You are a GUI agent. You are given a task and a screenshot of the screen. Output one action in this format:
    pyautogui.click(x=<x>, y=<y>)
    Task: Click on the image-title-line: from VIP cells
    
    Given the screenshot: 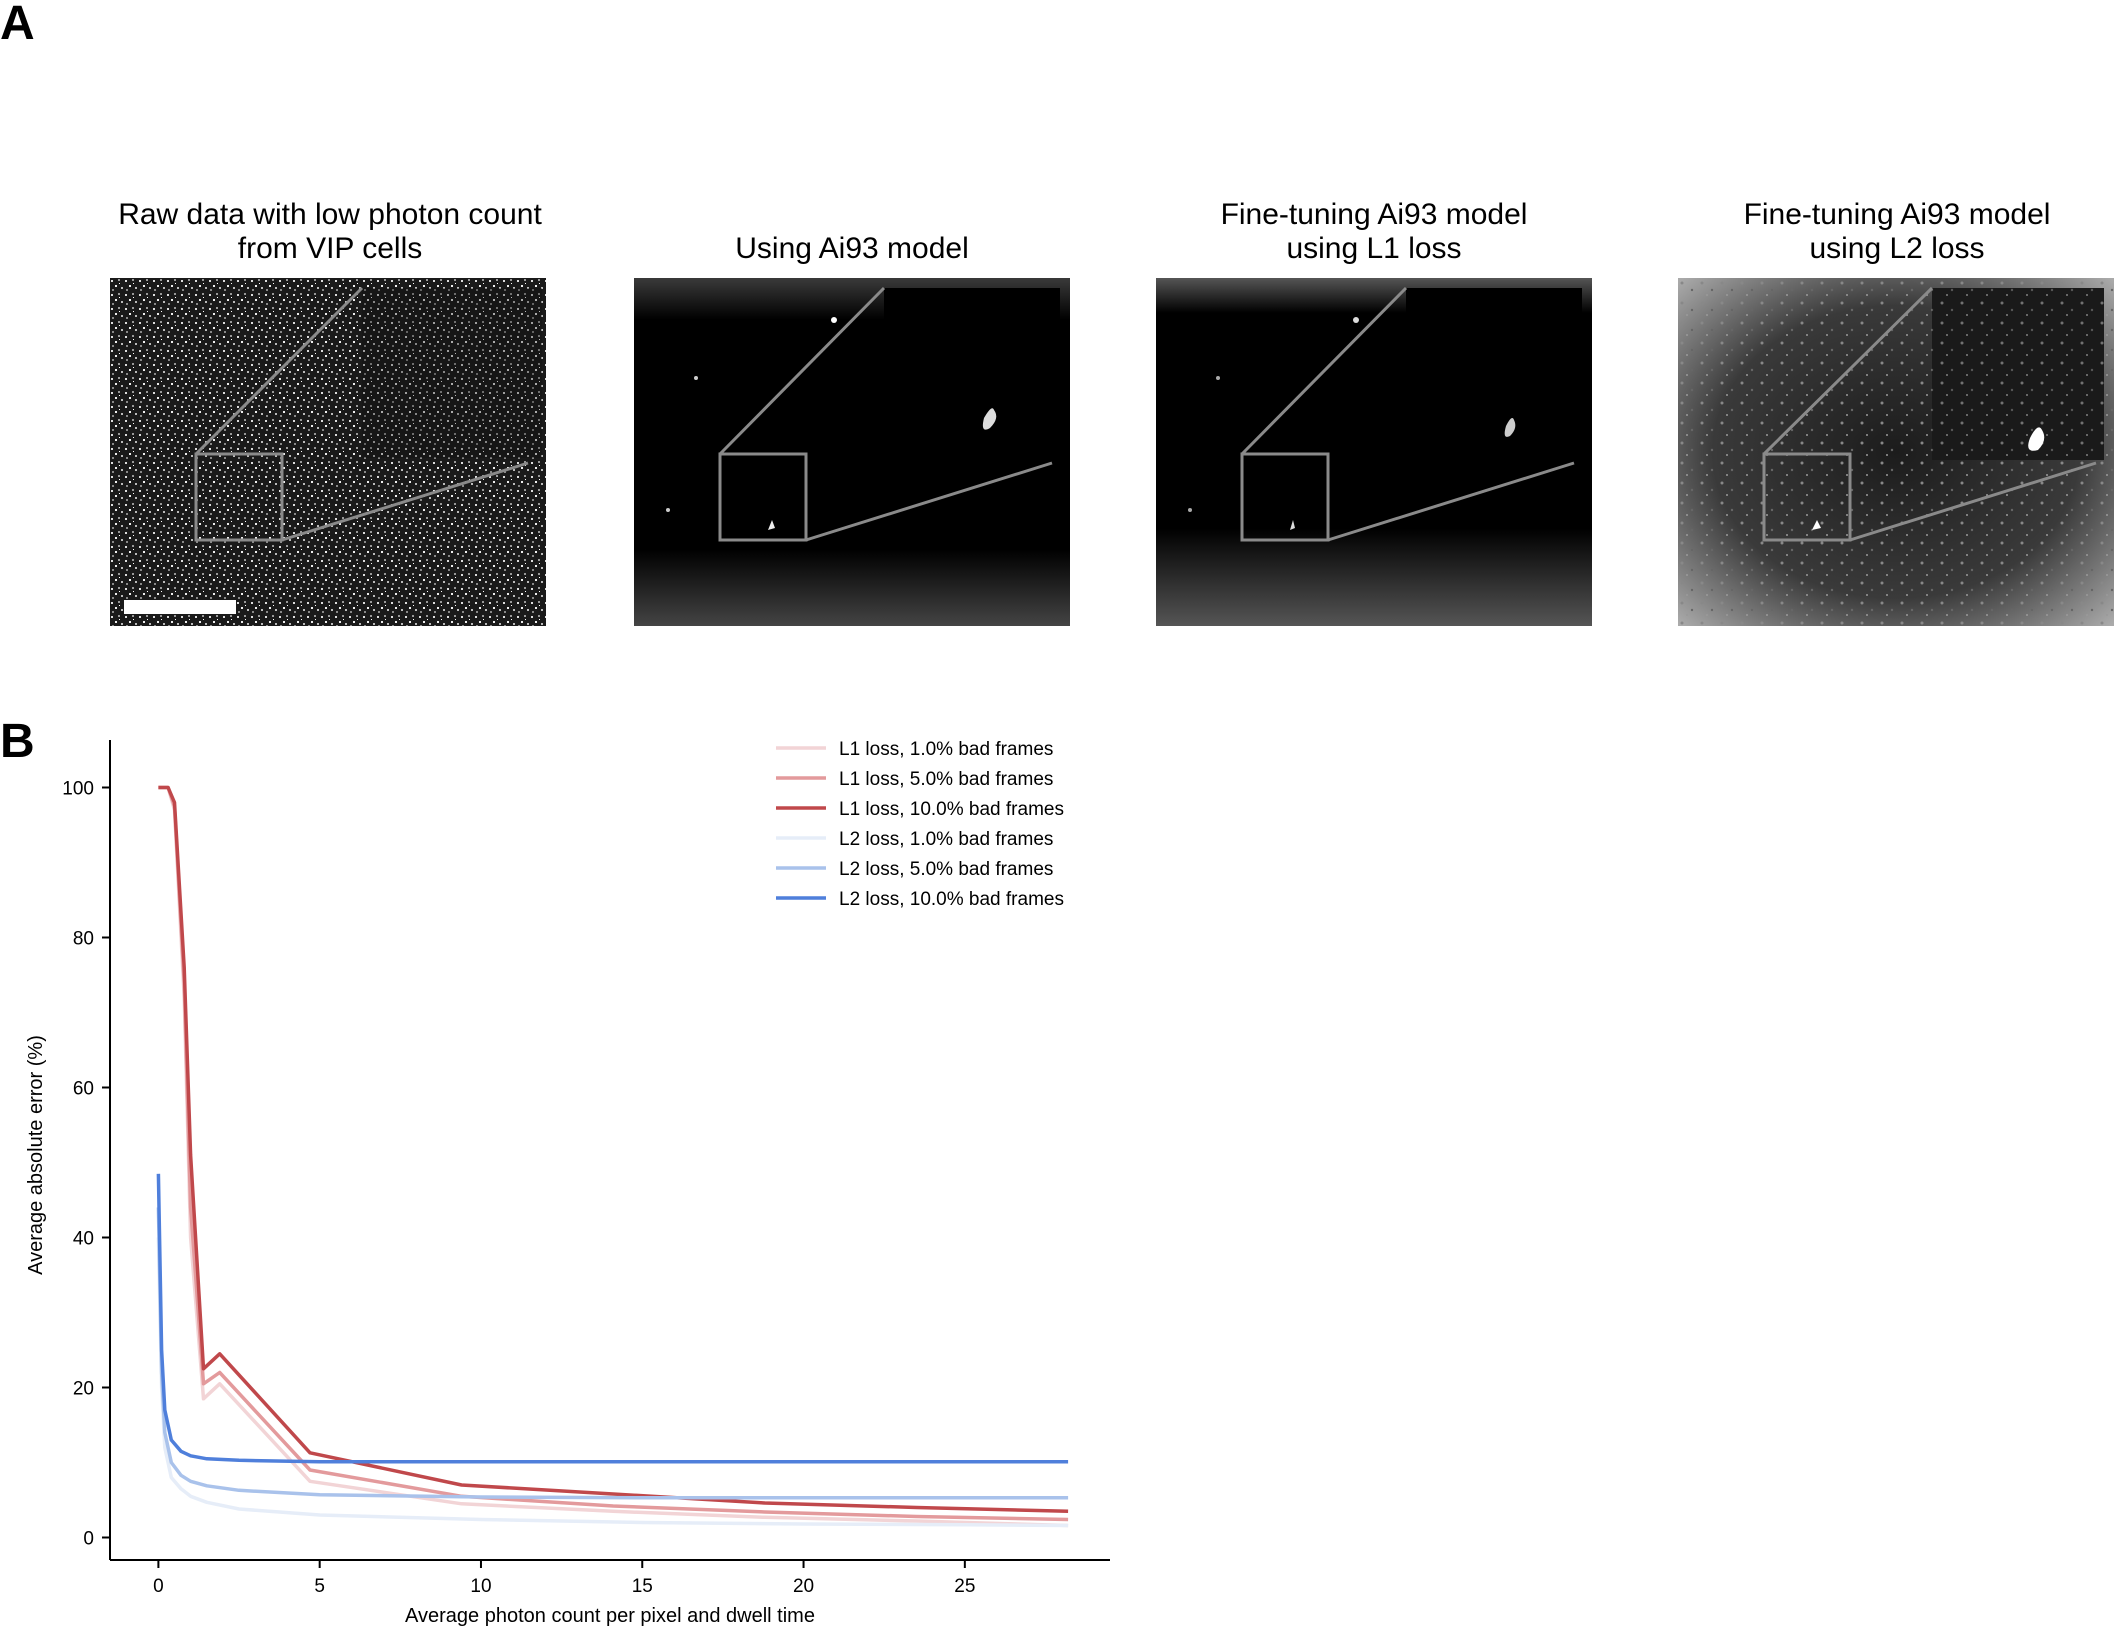 What is the action you would take?
    pyautogui.click(x=330, y=248)
    